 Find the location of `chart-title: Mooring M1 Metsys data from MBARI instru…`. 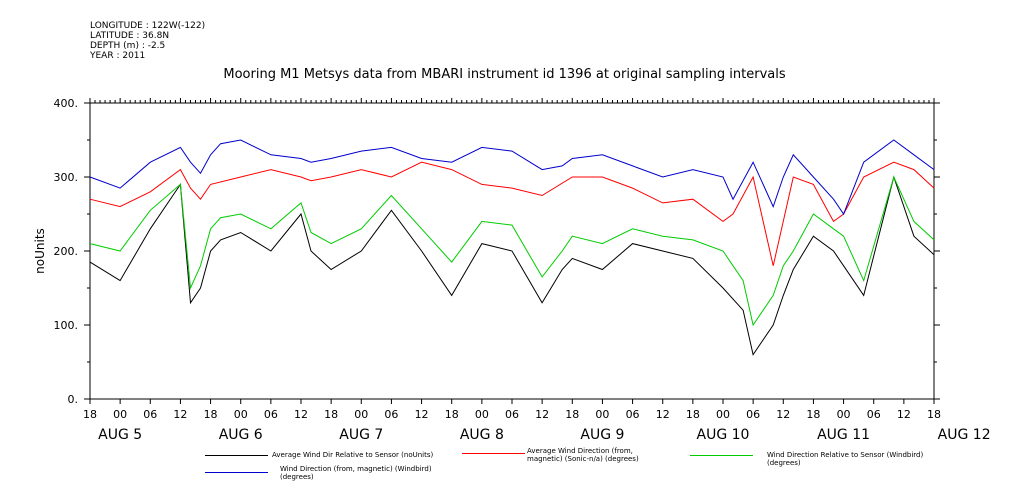

chart-title: Mooring M1 Metsys data from MBARI instru… is located at coordinates (504, 74).